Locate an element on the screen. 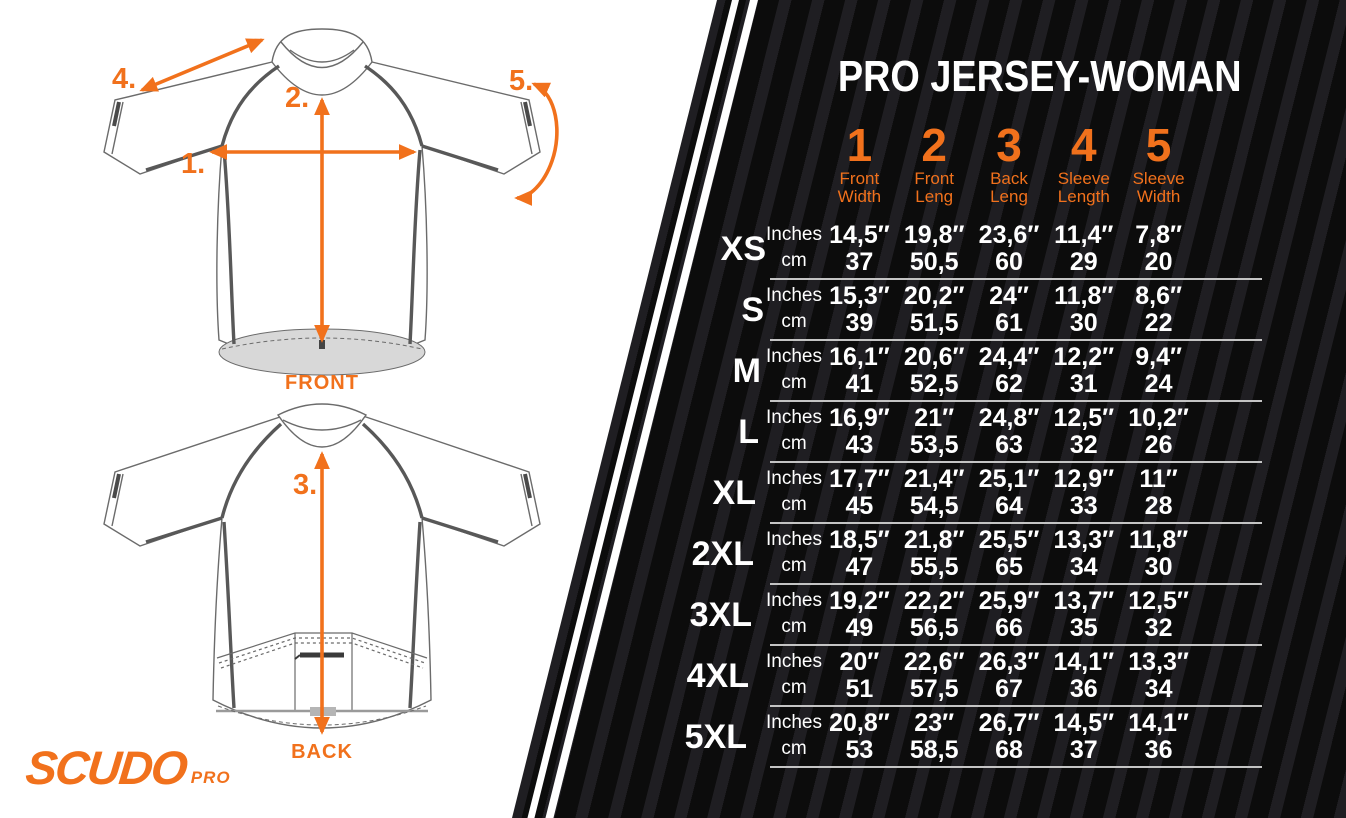 The height and width of the screenshot is (818, 1346). front-length-cell: 21,4″ 54,5 is located at coordinates (934, 493).